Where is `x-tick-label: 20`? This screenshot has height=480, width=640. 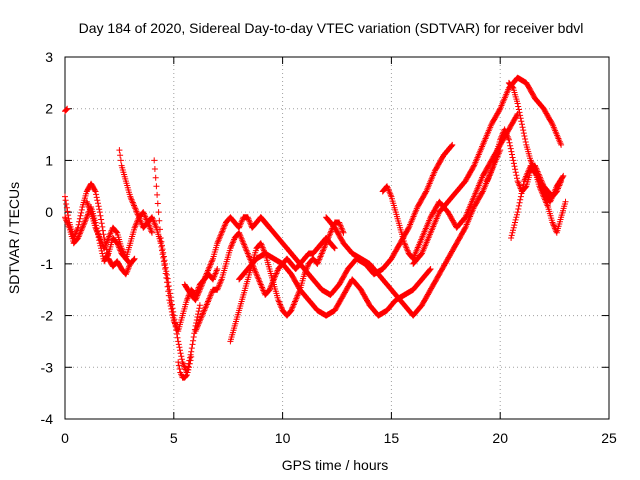
x-tick-label: 20 is located at coordinates (500, 438).